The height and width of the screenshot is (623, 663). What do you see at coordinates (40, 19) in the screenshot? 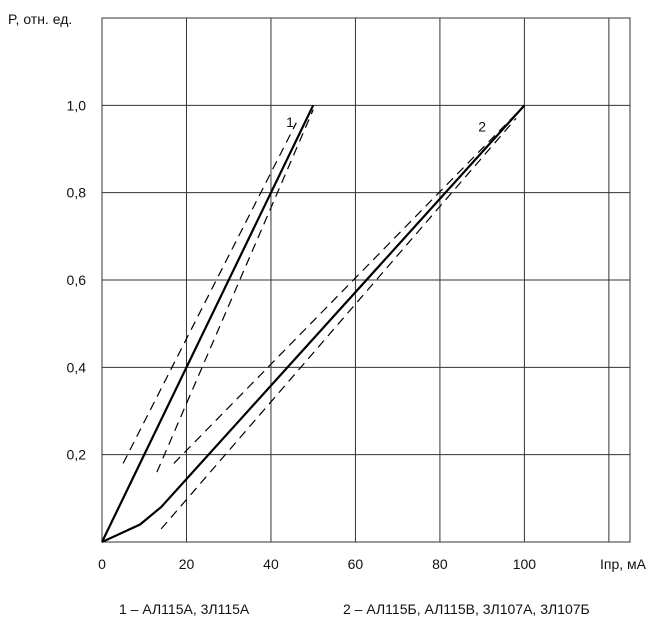
I see `y-axis-label: P, отн. ед.` at bounding box center [40, 19].